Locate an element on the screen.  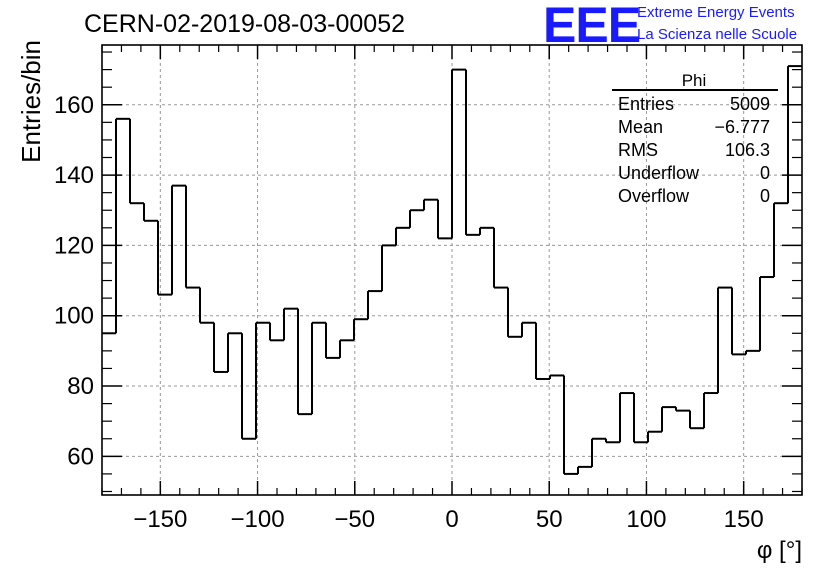
x-tick-label: 100 is located at coordinates (646, 519).